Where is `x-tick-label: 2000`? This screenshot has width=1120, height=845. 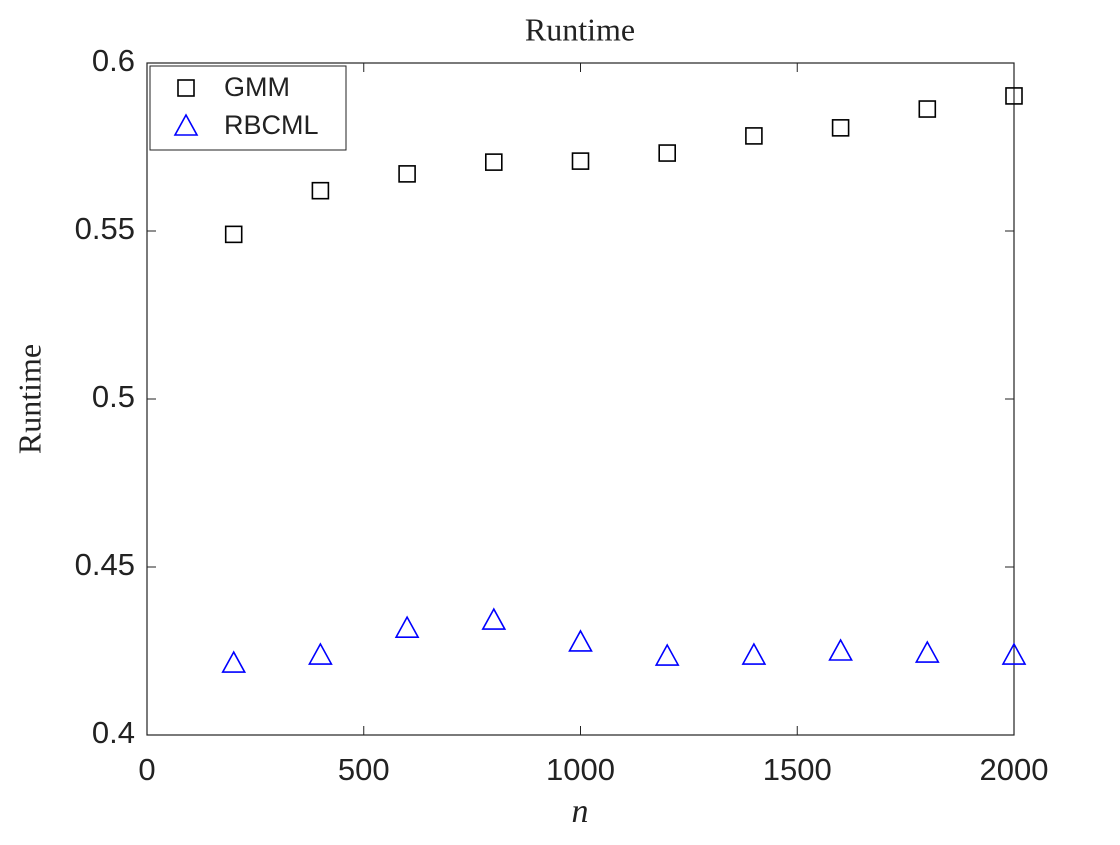
x-tick-label: 2000 is located at coordinates (1014, 769).